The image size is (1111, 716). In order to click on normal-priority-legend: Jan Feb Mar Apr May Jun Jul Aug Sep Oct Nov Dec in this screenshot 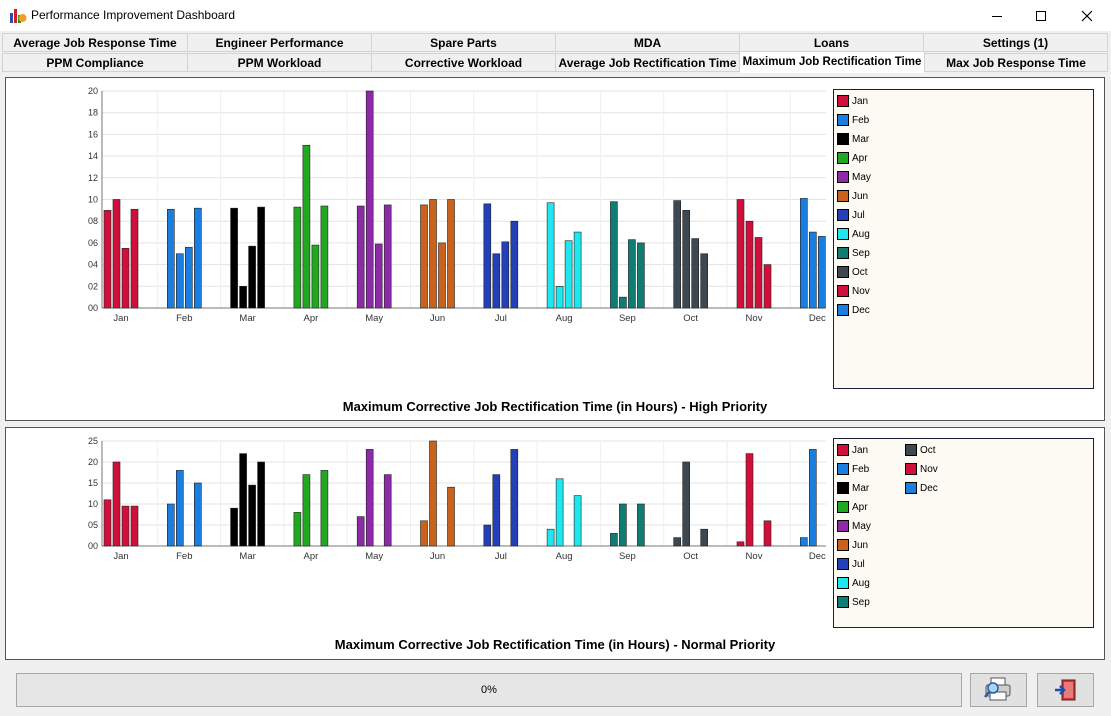, I will do `click(963, 533)`.